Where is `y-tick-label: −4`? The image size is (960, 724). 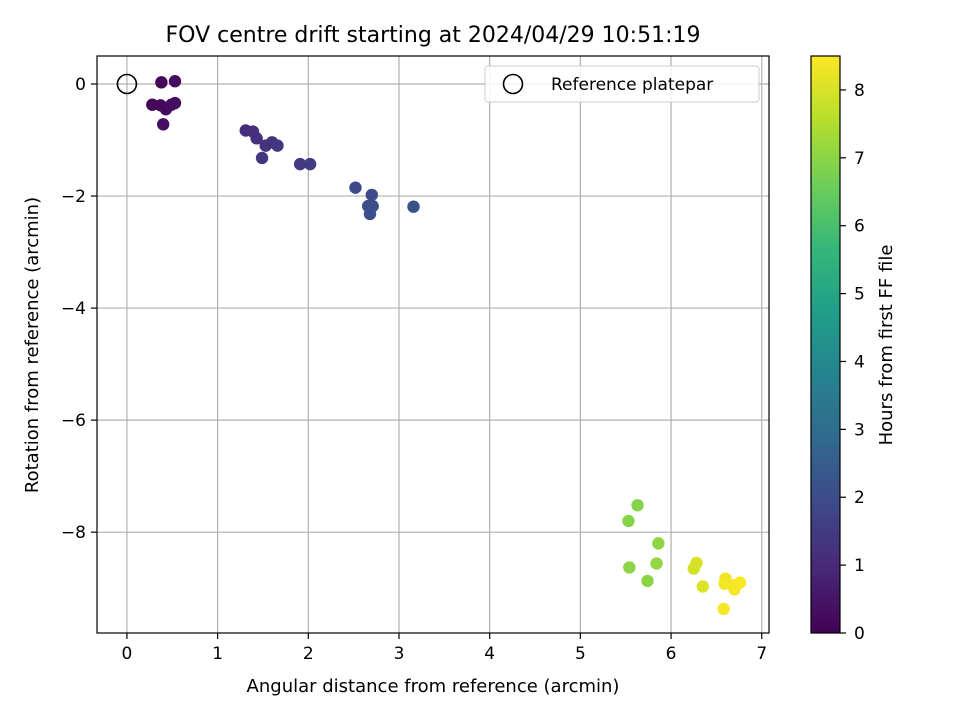
y-tick-label: −4 is located at coordinates (73, 309).